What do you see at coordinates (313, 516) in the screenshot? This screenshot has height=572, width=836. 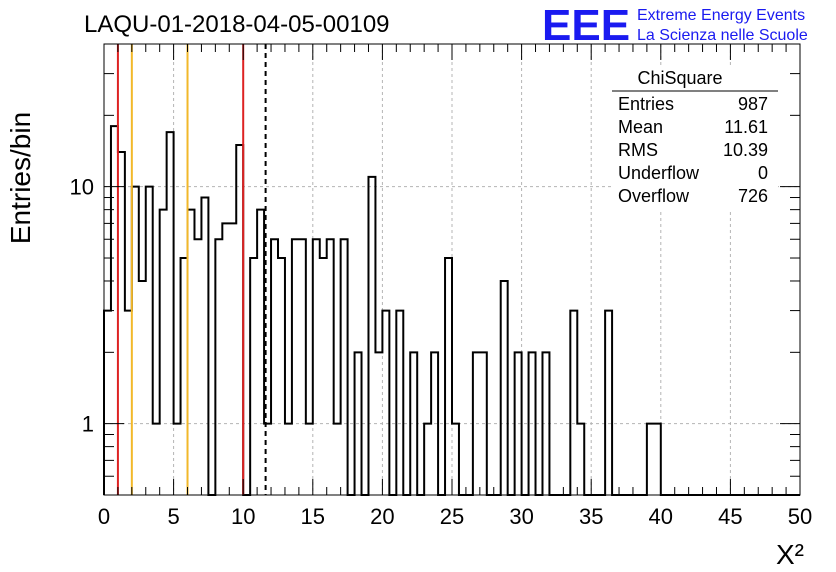 I see `x-tick-label: 15` at bounding box center [313, 516].